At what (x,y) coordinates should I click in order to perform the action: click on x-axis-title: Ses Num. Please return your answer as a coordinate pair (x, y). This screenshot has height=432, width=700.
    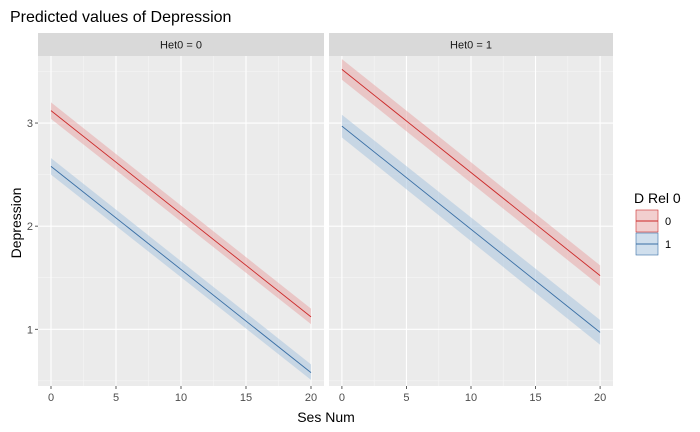
    Looking at the image, I should click on (326, 417).